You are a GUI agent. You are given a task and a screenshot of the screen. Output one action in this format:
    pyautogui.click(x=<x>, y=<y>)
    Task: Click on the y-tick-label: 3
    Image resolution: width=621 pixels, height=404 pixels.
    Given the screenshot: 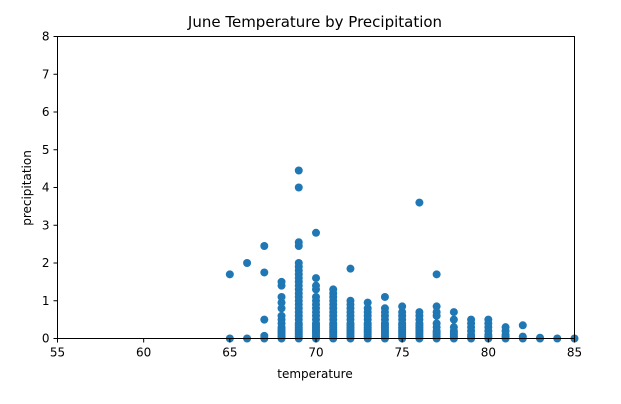 What is the action you would take?
    pyautogui.click(x=46, y=225)
    